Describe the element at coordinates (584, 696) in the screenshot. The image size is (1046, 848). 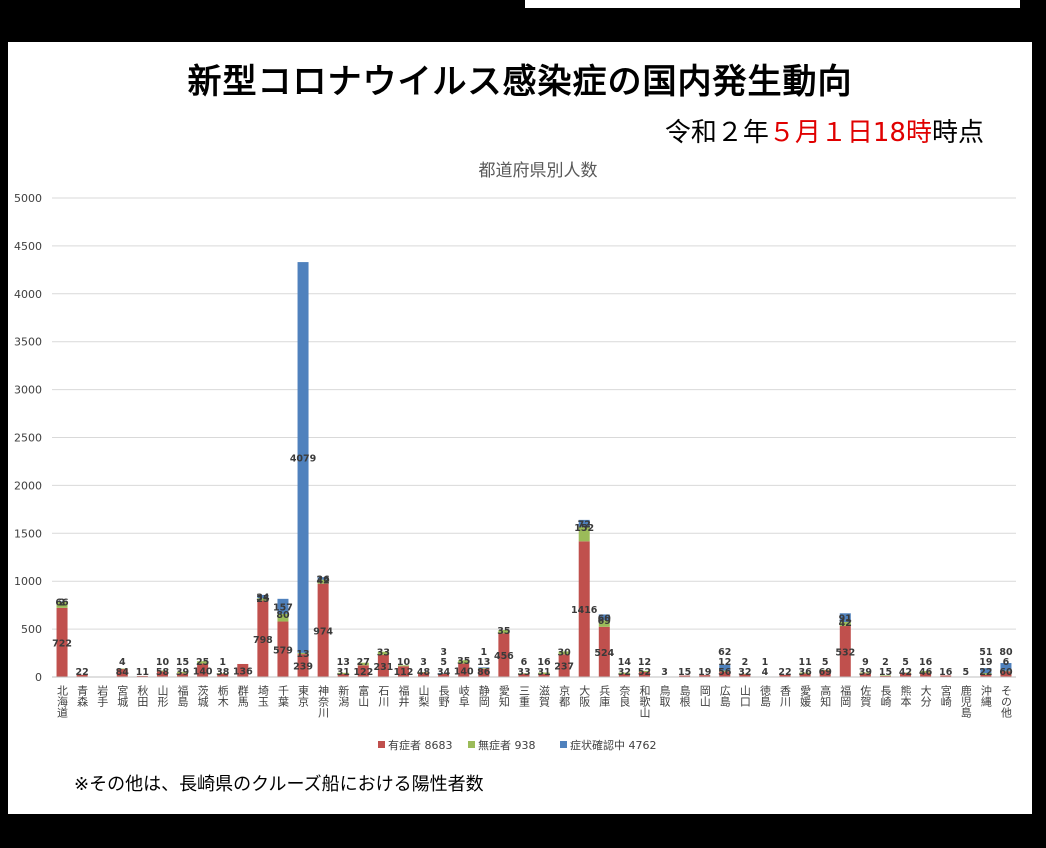
I see `x-tick-label: 大阪` at that location.